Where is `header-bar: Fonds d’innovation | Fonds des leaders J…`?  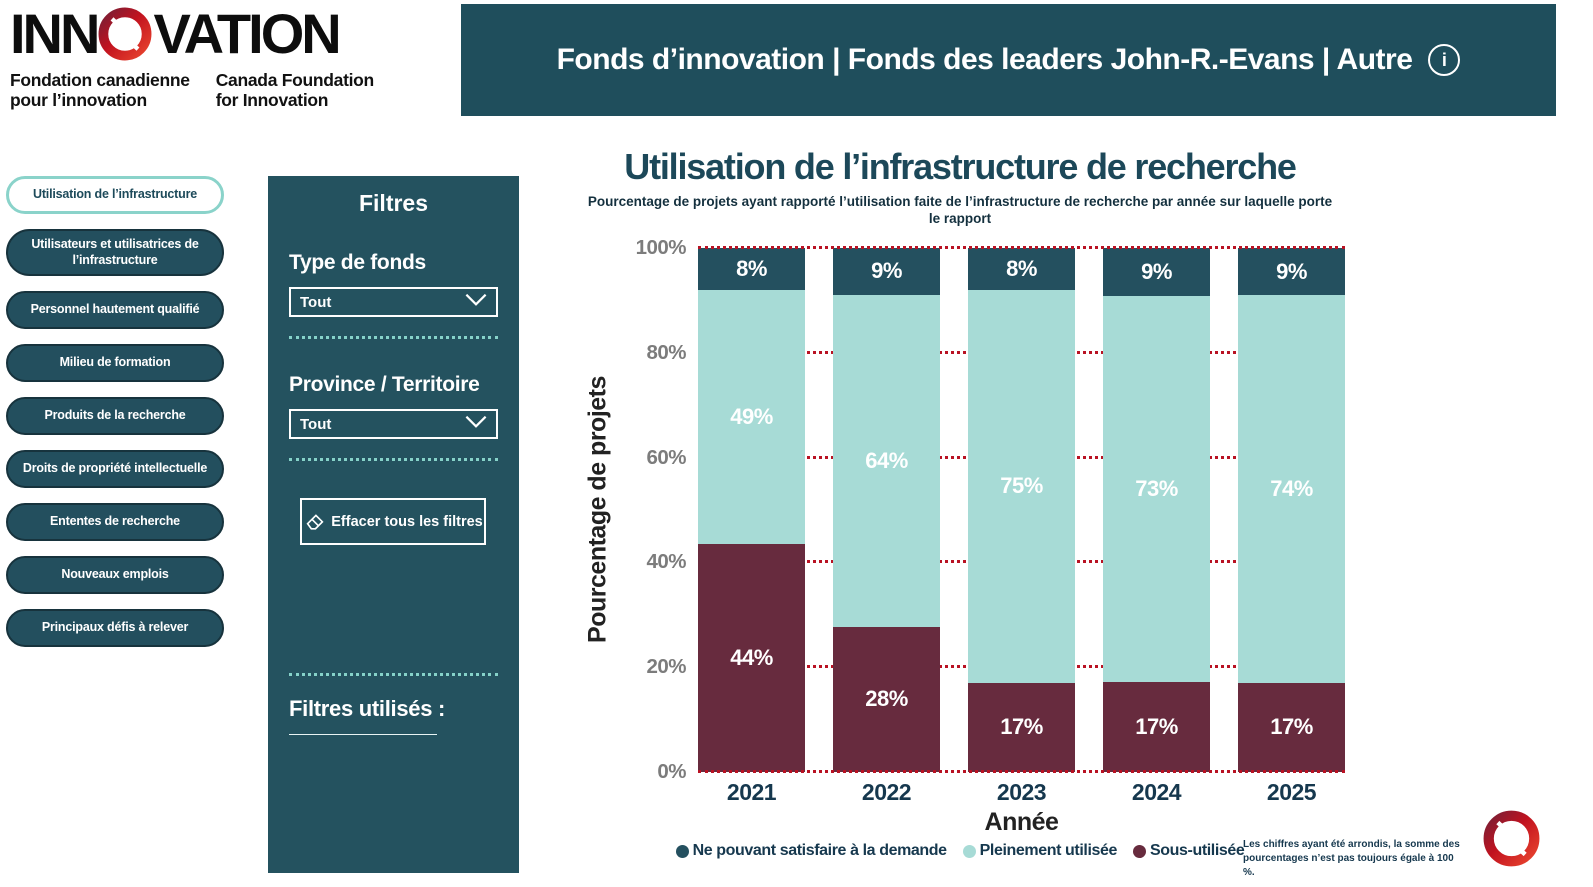
header-bar: Fonds d’innovation | Fonds des leaders J… is located at coordinates (1008, 60).